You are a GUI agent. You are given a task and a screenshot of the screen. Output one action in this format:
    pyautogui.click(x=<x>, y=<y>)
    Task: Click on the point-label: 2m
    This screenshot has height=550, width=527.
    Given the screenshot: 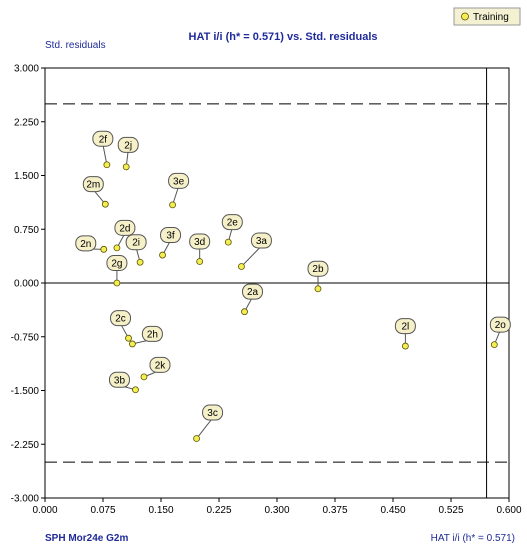 What is the action you would take?
    pyautogui.click(x=93, y=185)
    